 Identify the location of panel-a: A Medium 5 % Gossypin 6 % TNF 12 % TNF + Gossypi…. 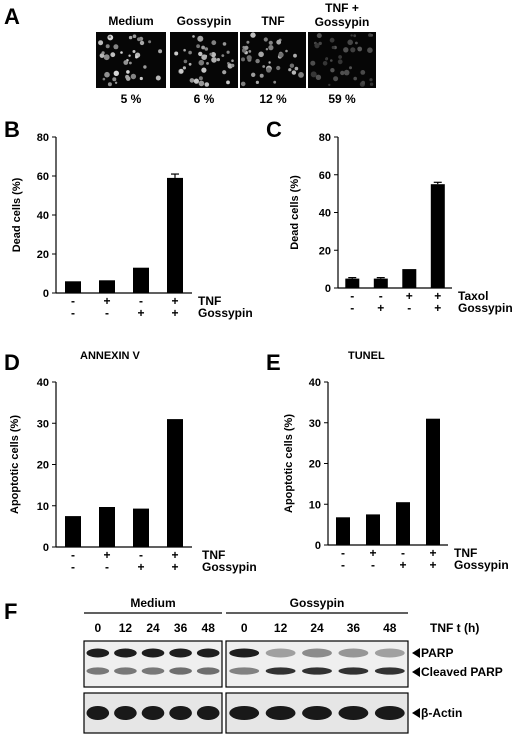
(260, 55).